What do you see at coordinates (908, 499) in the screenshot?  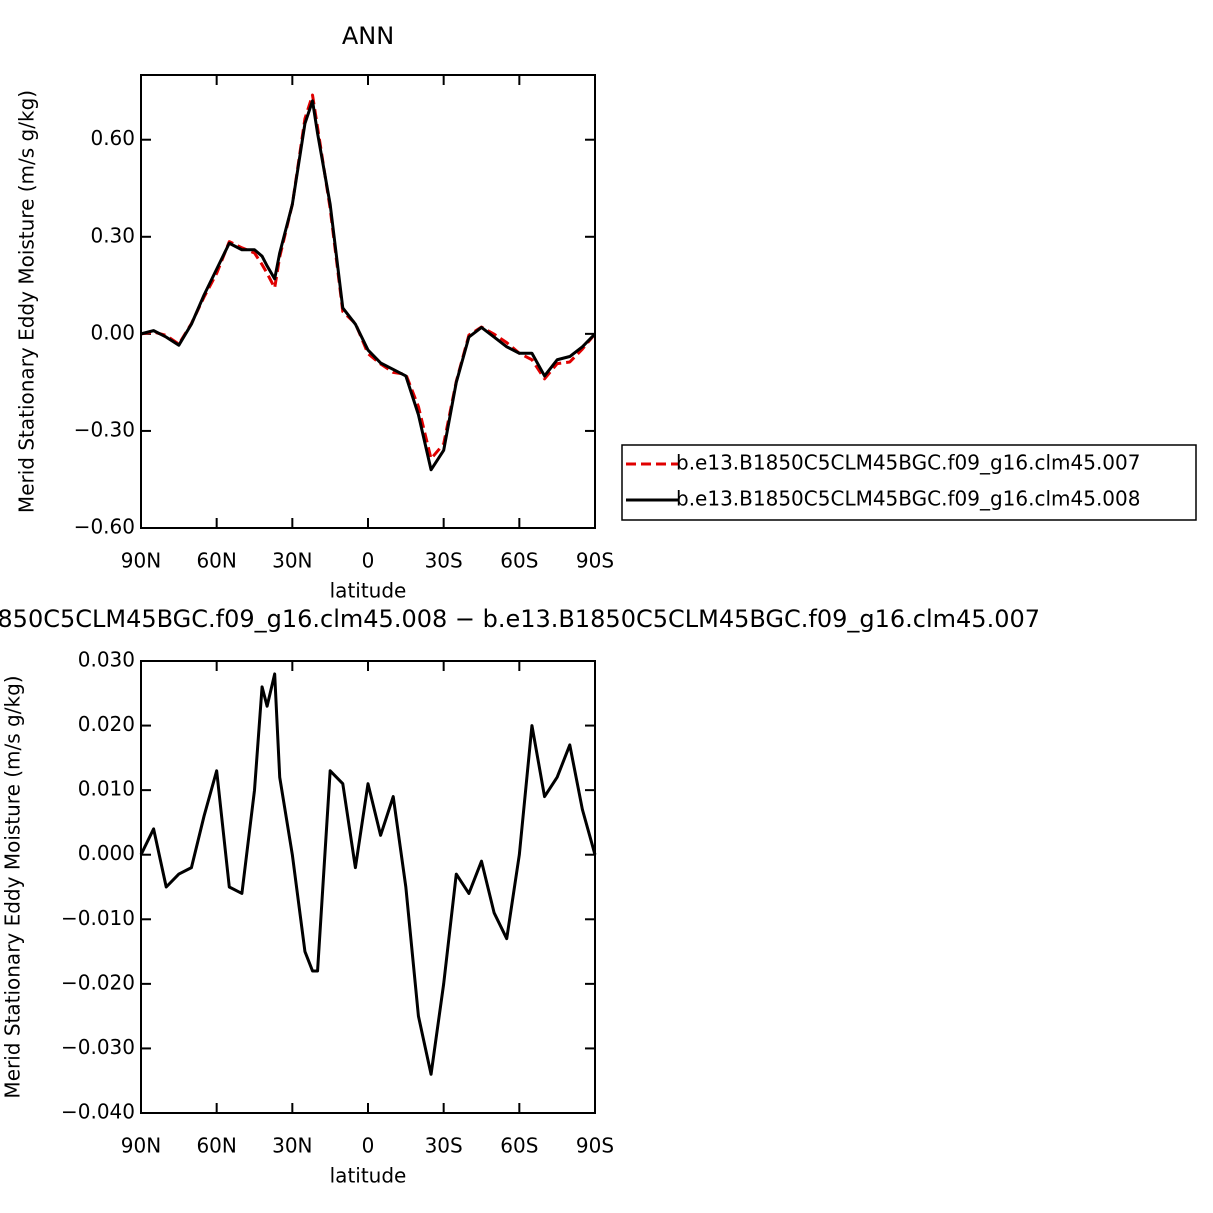 I see `legend-label: b.e13.B1850C5CLM45BGC.f09_g16.clm45.008` at bounding box center [908, 499].